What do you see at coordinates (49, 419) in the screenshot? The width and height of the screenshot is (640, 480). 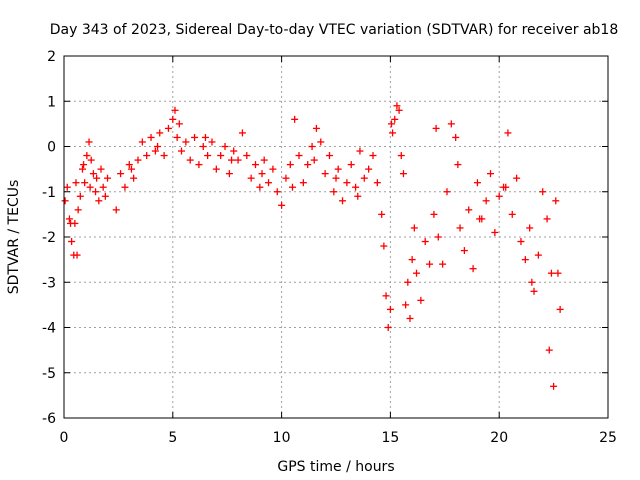 I see `y-tick-label: -6` at bounding box center [49, 419].